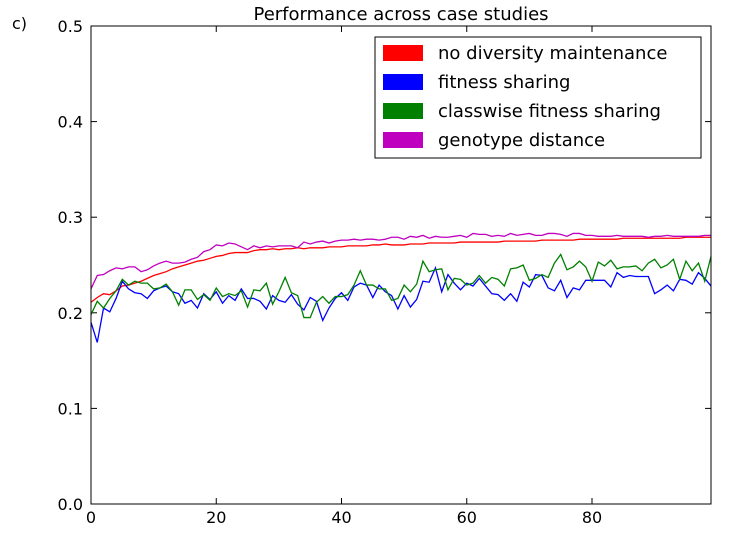  What do you see at coordinates (70, 408) in the screenshot?
I see `y-tick-label: 0.1` at bounding box center [70, 408].